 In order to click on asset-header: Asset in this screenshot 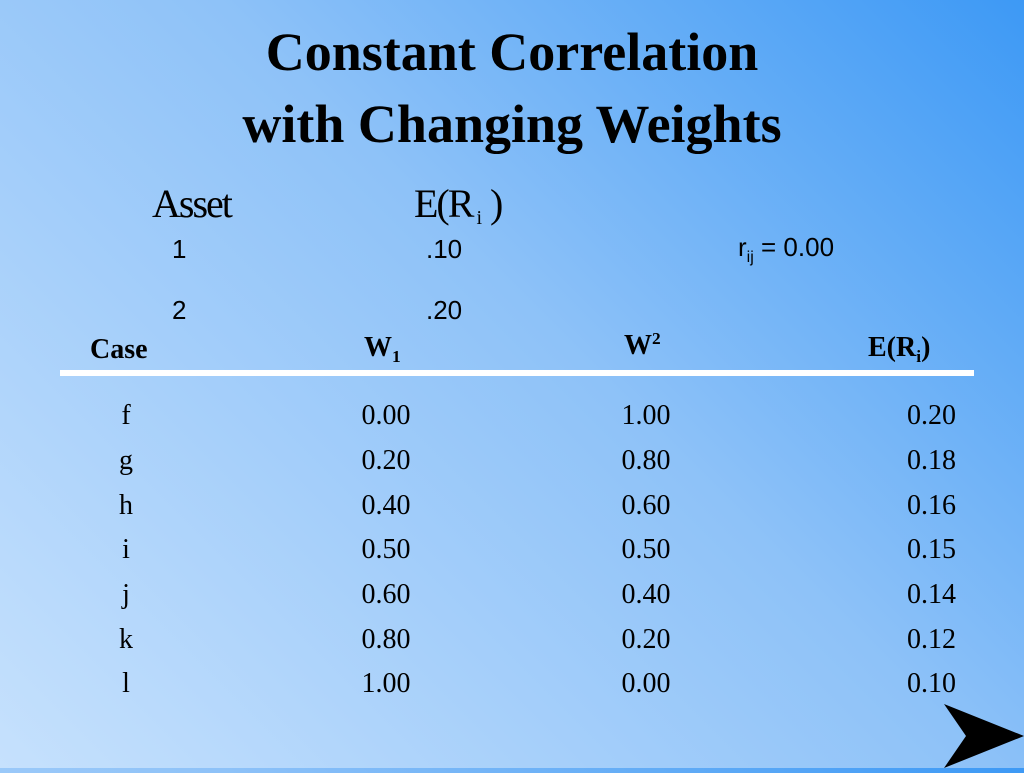, I will do `click(192, 203)`.